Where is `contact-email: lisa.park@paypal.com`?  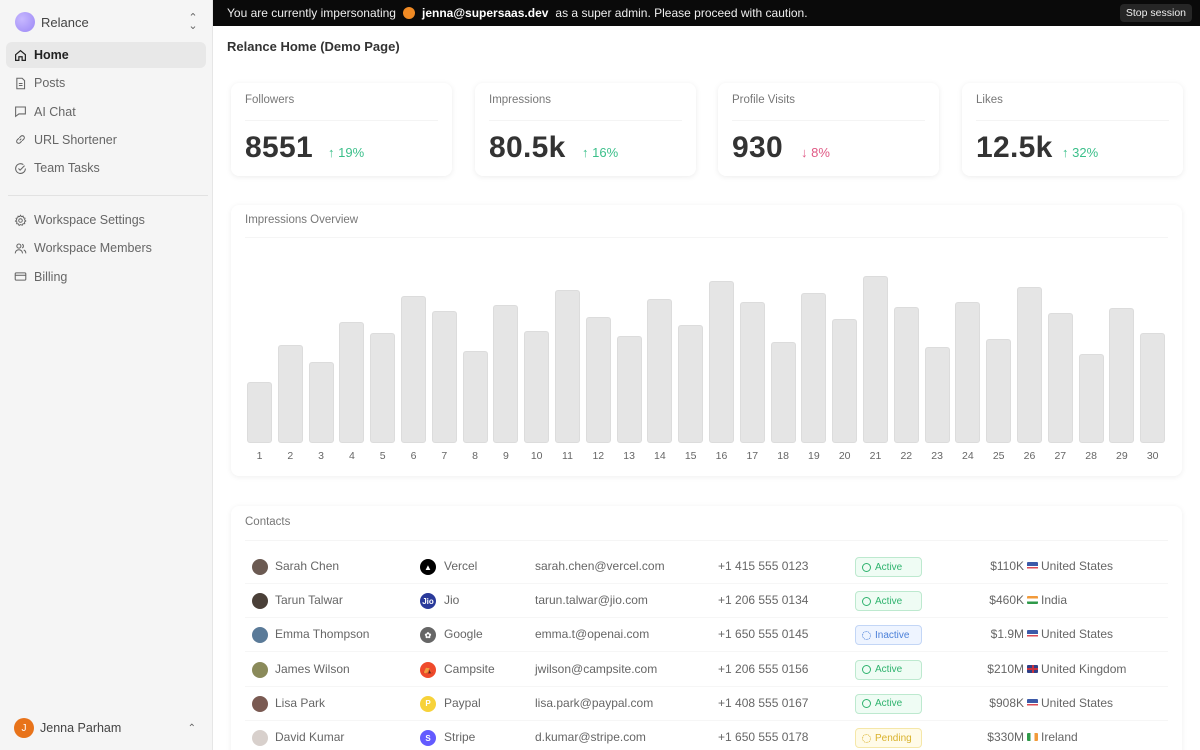
contact-email: lisa.park@paypal.com is located at coordinates (594, 702).